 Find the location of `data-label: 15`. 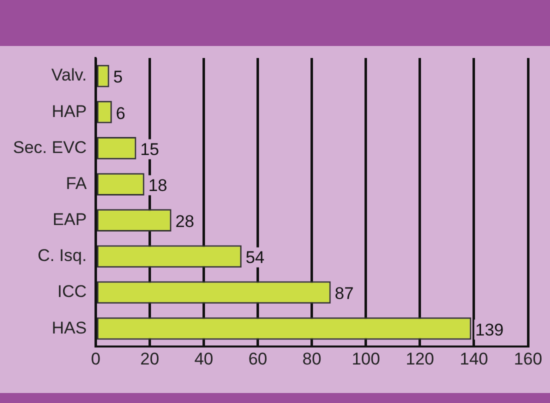

data-label: 15 is located at coordinates (150, 149).